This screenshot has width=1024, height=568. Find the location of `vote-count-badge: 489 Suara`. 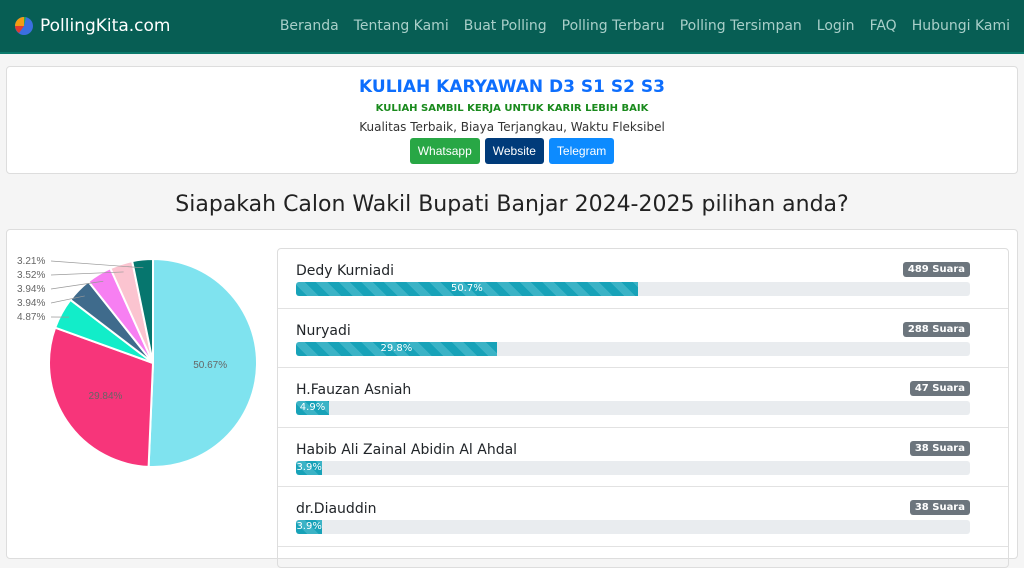

vote-count-badge: 489 Suara is located at coordinates (936, 269).